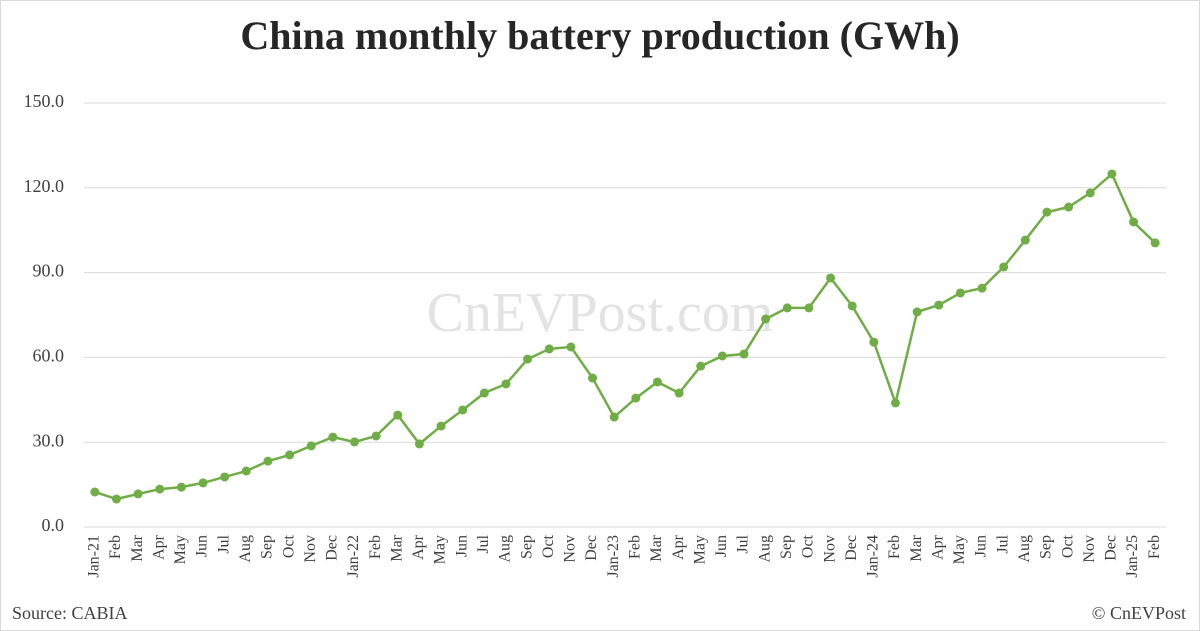  Describe the element at coordinates (873, 556) in the screenshot. I see `x-tick-label: Jan-24` at that location.